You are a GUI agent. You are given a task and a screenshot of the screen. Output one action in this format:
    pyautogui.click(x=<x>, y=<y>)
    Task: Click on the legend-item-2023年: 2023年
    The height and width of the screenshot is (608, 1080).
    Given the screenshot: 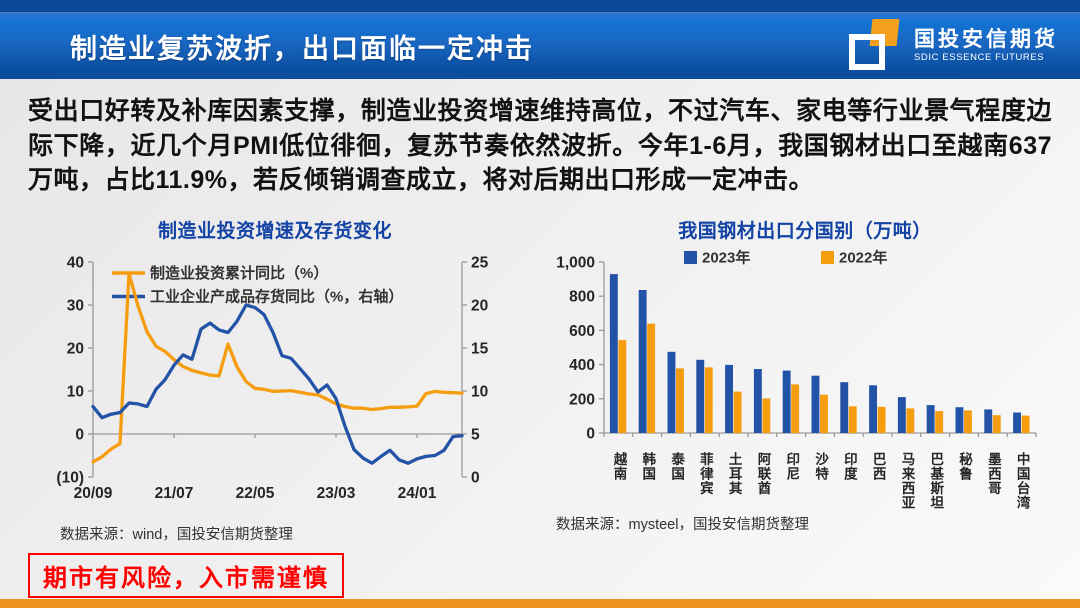 What is the action you would take?
    pyautogui.click(x=717, y=257)
    